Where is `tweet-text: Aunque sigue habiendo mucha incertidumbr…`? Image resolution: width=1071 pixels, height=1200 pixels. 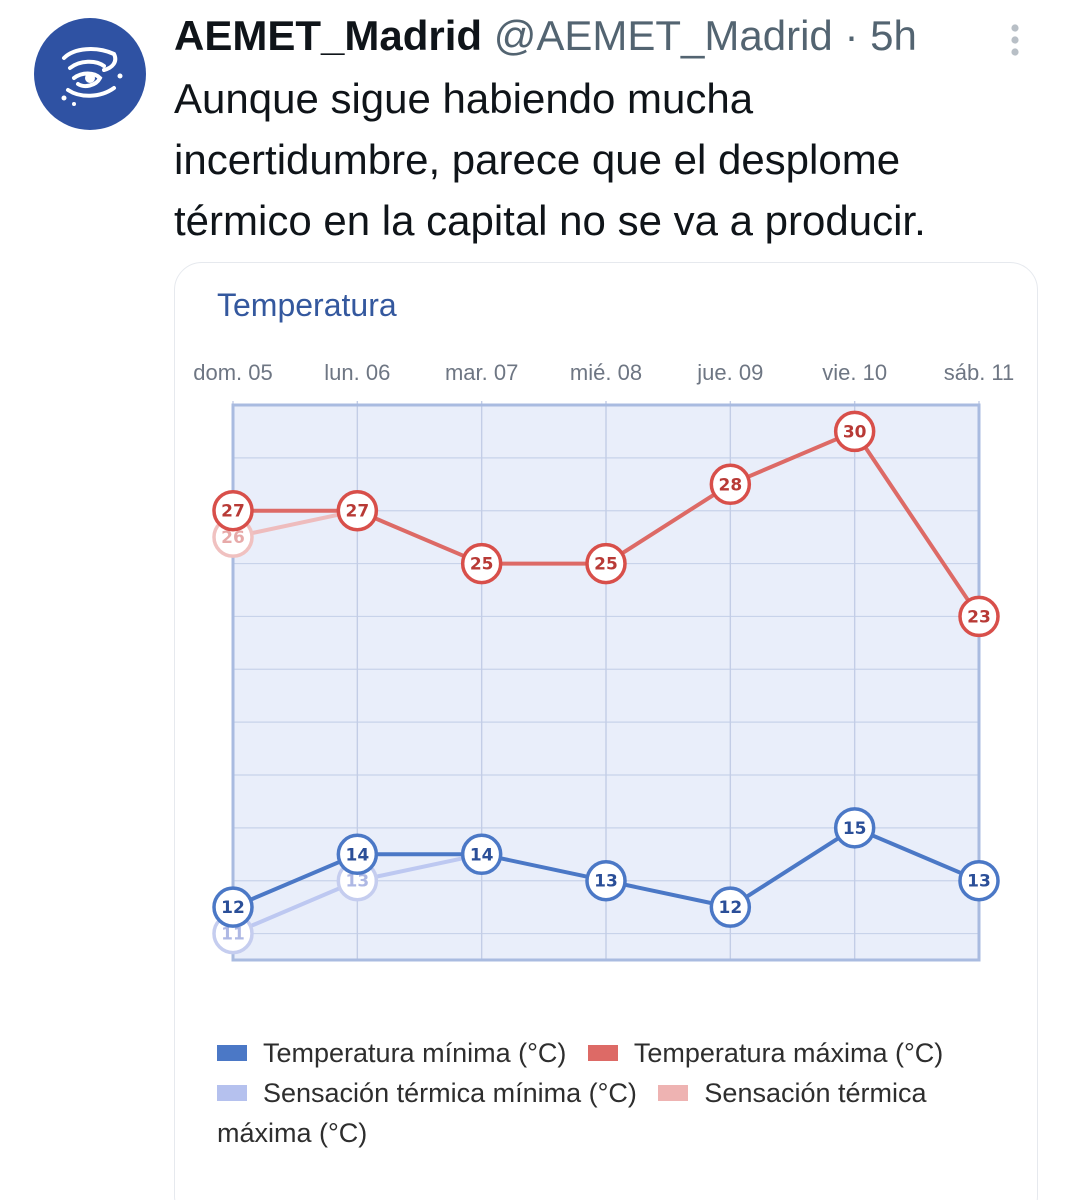
tweet-text: Aunque sigue habiendo mucha incertidumbr… is located at coordinates (609, 159).